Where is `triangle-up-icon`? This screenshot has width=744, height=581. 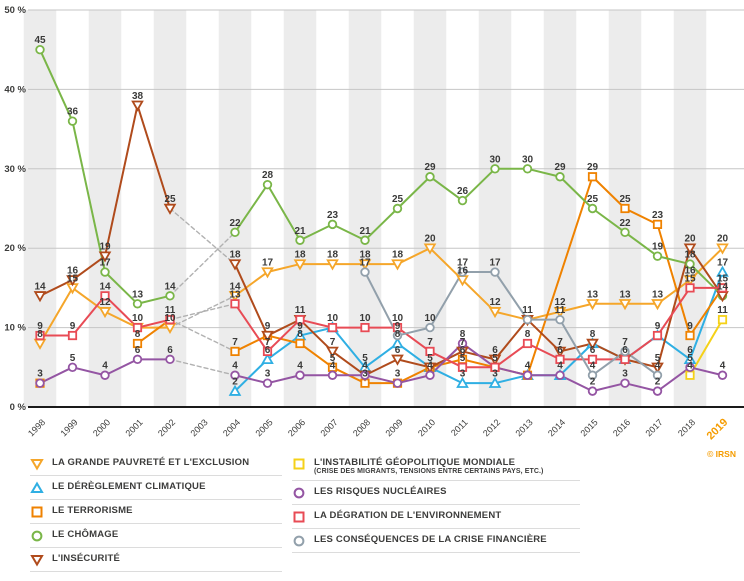 triangle-up-icon is located at coordinates (37, 488).